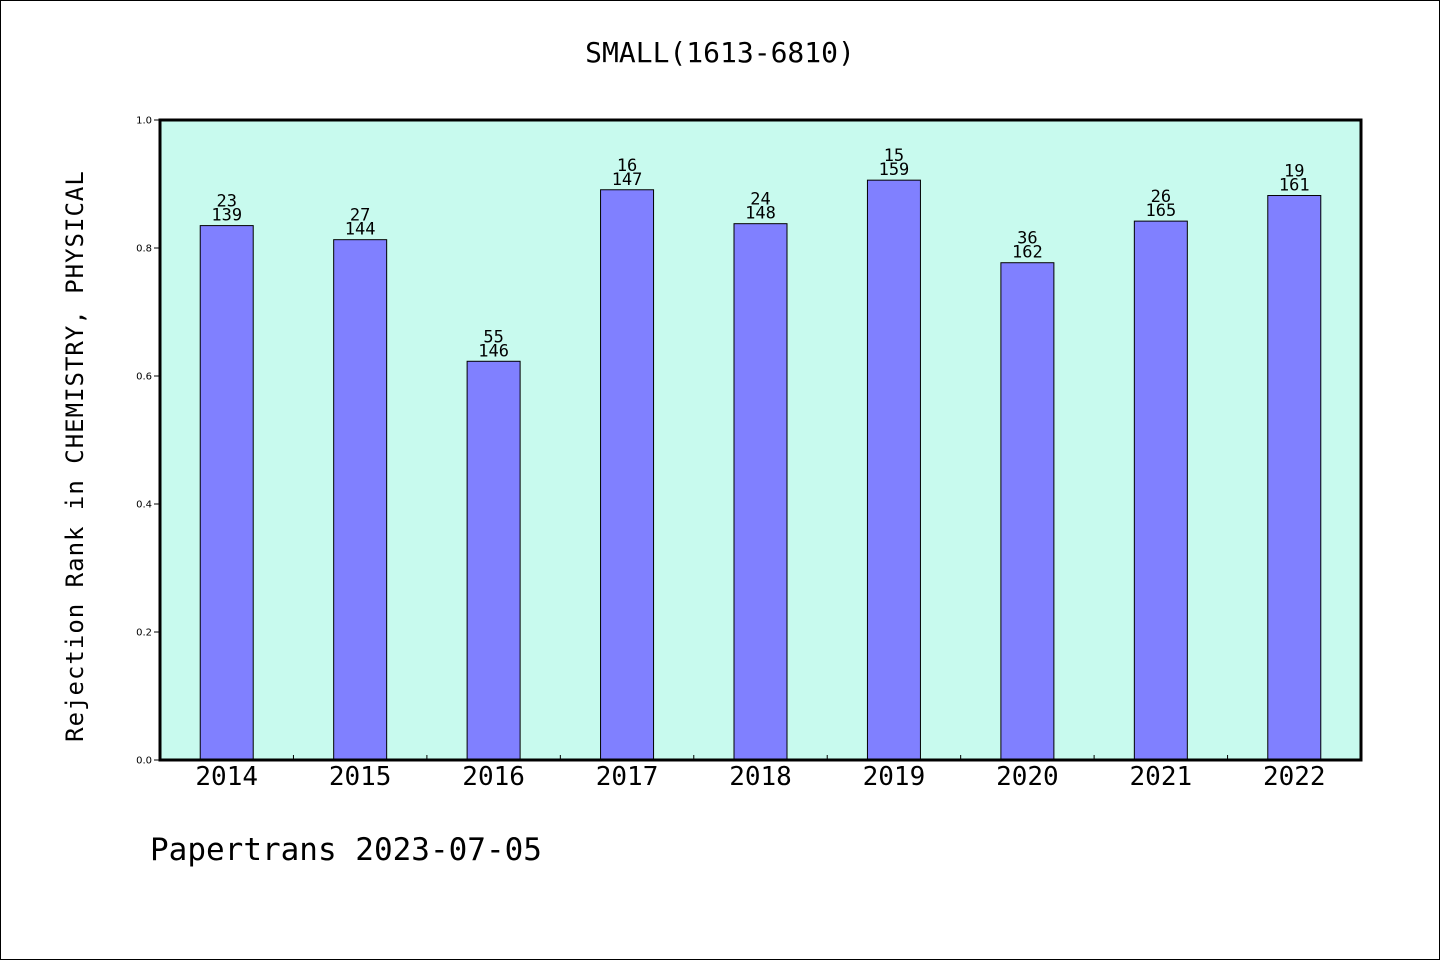  I want to click on bar-total-label: 148, so click(760, 214).